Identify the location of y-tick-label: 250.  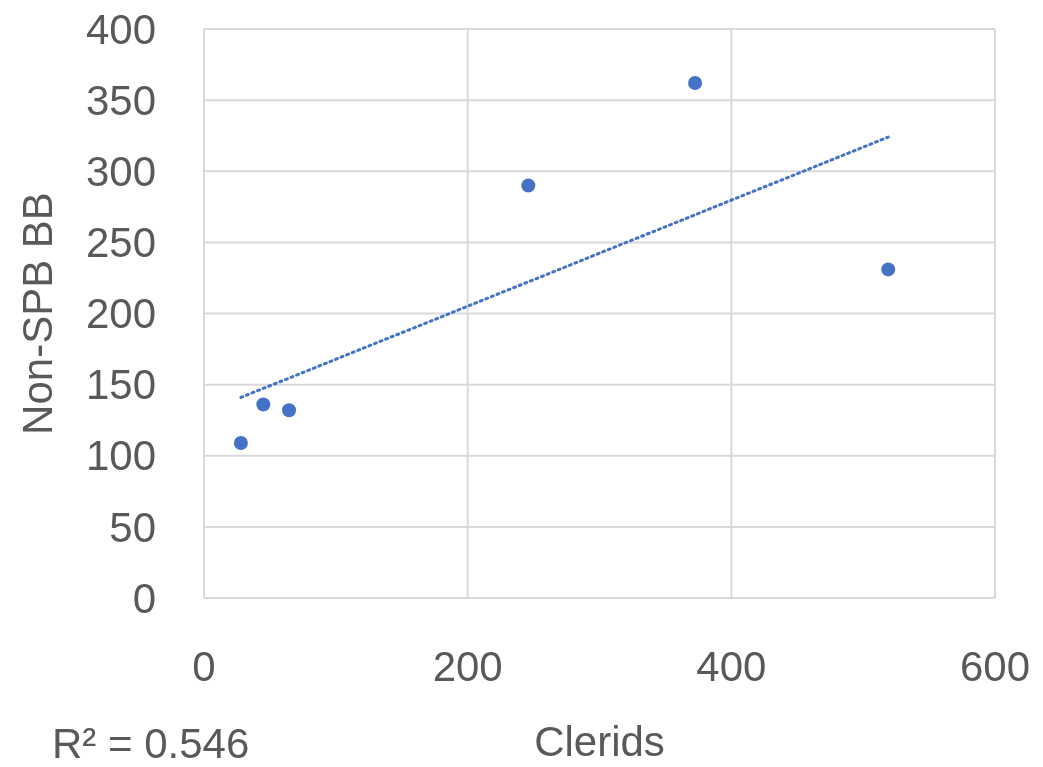
(120, 243).